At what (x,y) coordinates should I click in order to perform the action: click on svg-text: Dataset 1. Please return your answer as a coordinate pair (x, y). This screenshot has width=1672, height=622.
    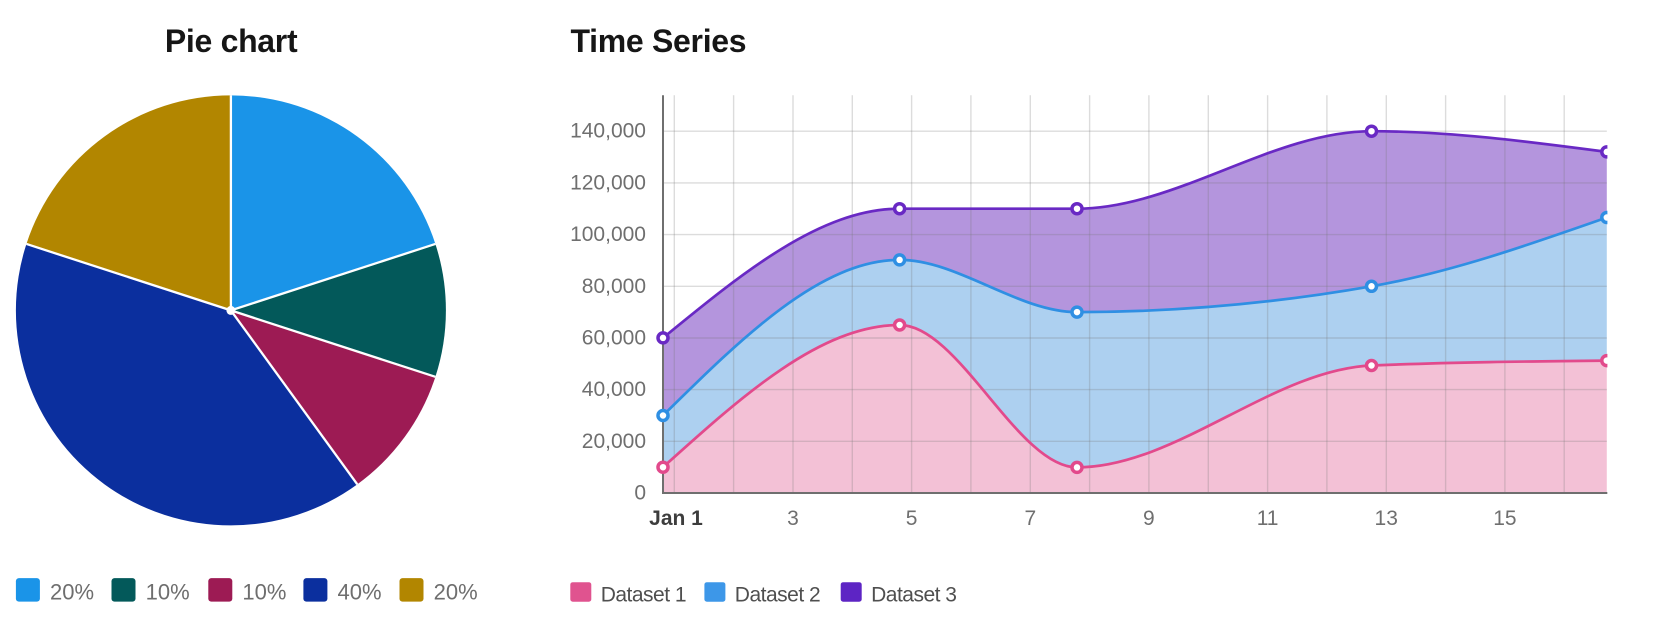
    Looking at the image, I should click on (643, 594).